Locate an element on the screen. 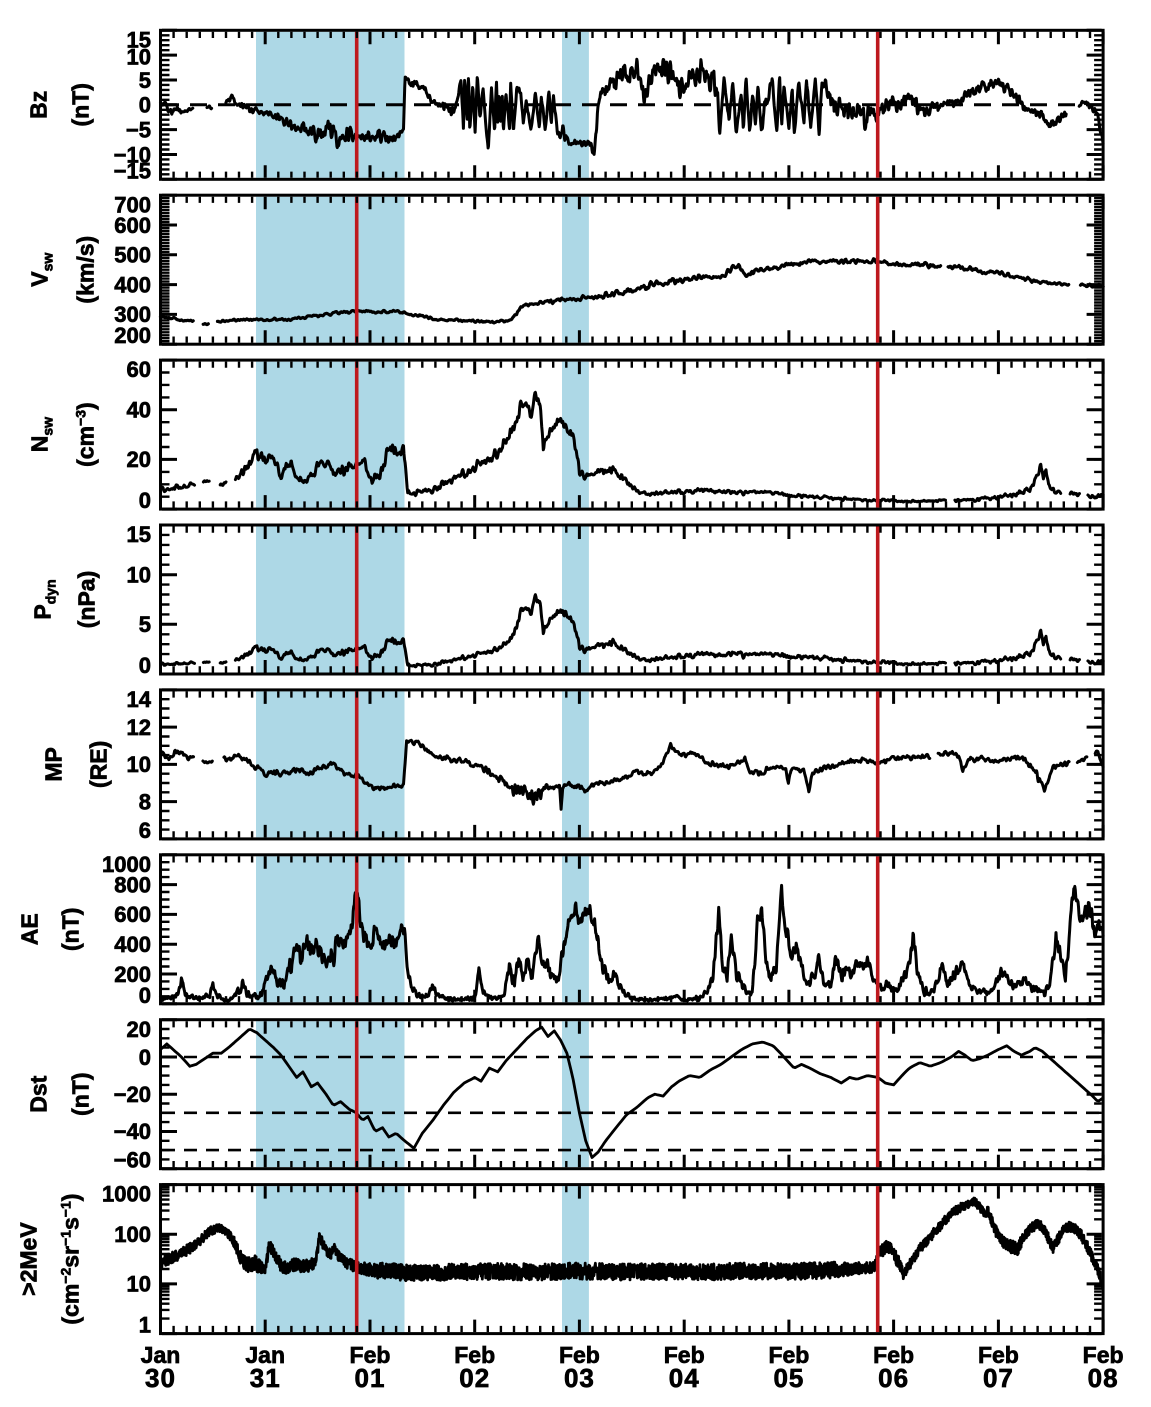  svg-text: 06 is located at coordinates (893, 1378).